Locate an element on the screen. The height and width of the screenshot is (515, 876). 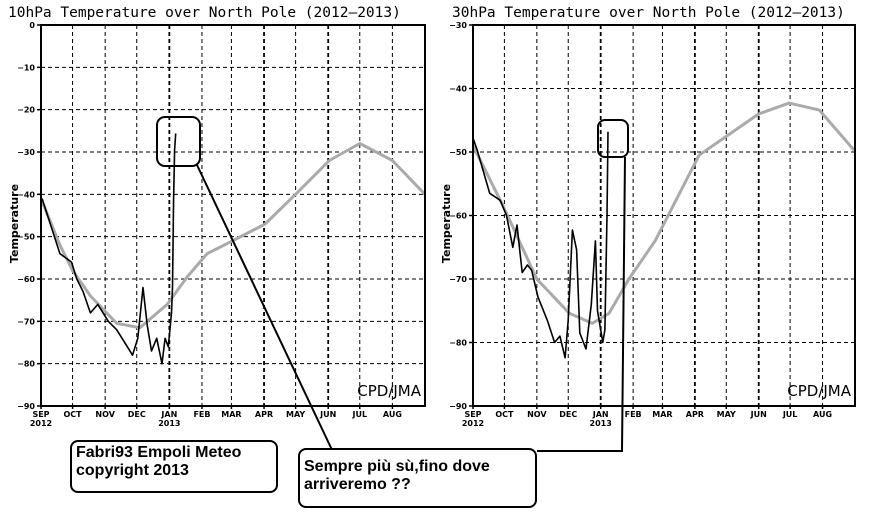
credit-box: Fabri93 Empoli Meteo copyright 2013 is located at coordinates (174, 466).